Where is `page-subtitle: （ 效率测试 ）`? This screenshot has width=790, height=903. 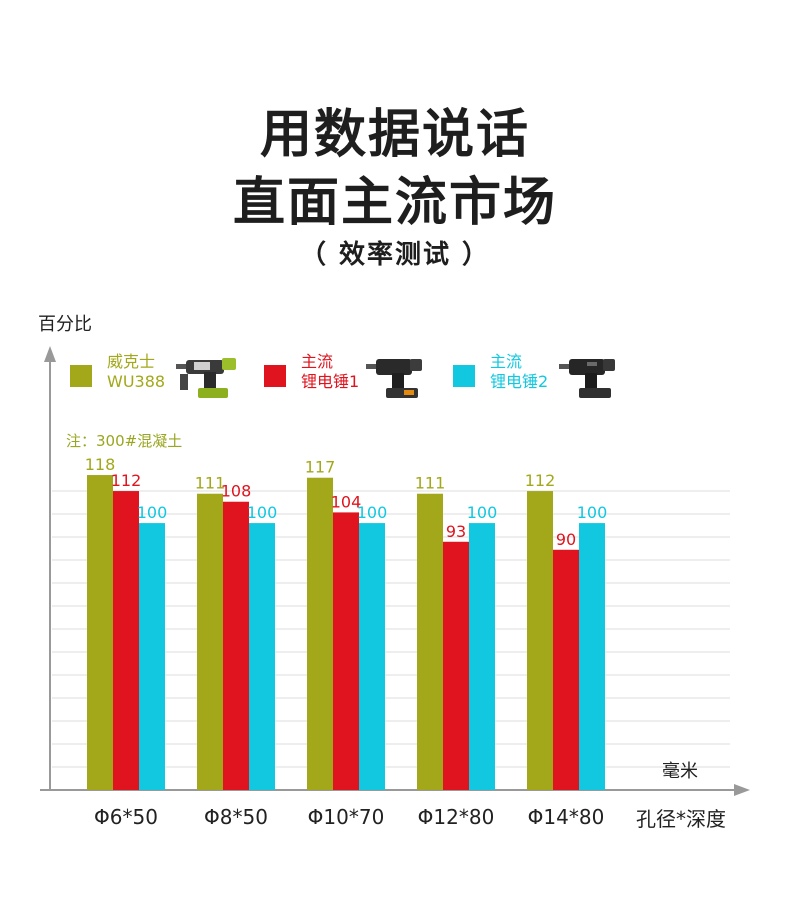 page-subtitle: （ 效率测试 ） is located at coordinates (395, 255).